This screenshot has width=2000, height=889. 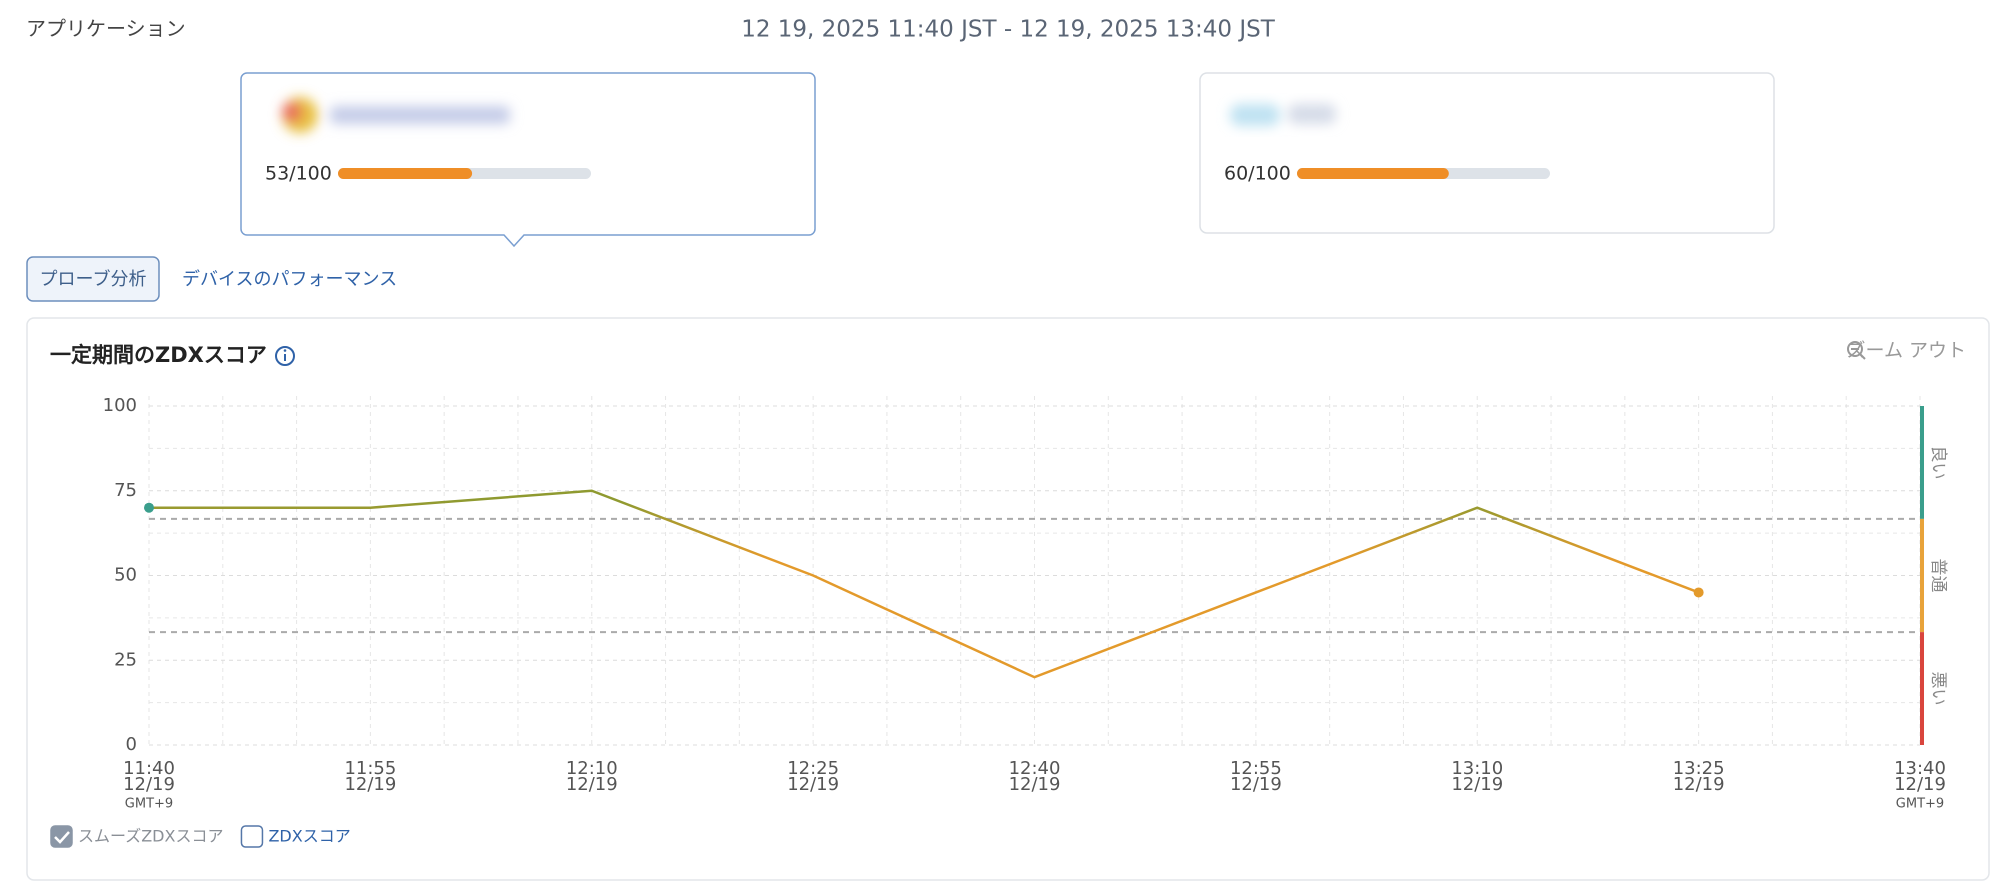 I want to click on x-tick-label: 13:10, so click(x=1477, y=768).